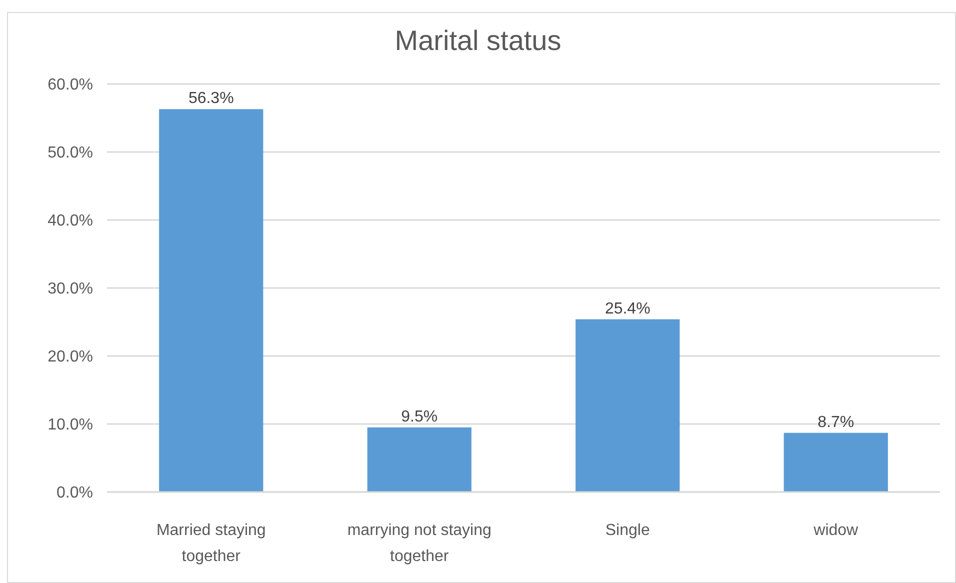  Describe the element at coordinates (70, 425) in the screenshot. I see `y-tick-label: 10.0%` at that location.